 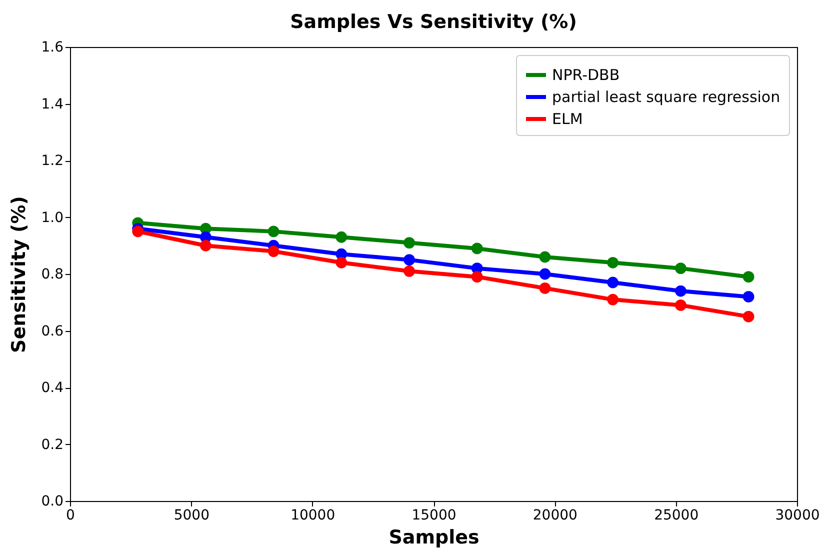 I want to click on y-tick-label: 0.6, so click(x=52, y=331).